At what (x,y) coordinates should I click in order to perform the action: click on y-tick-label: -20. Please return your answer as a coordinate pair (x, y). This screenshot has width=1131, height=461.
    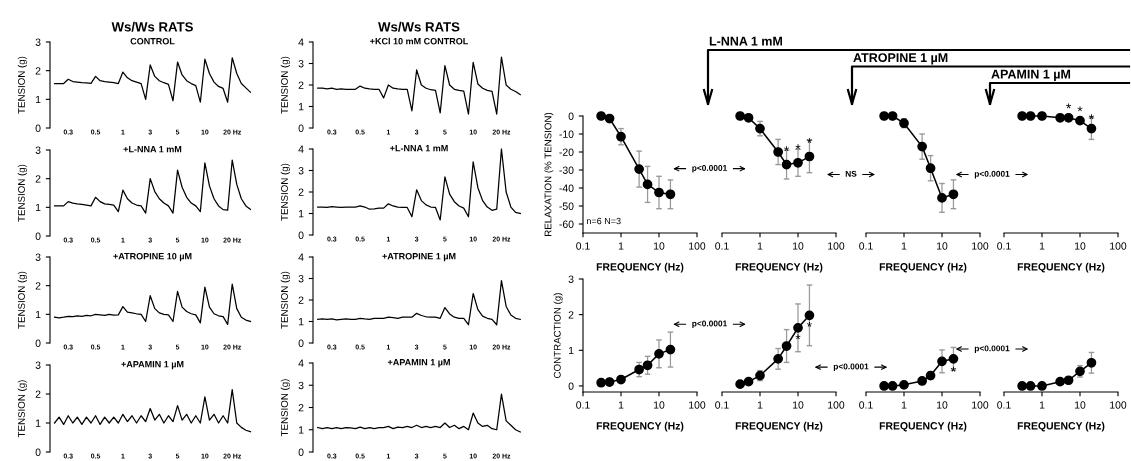
    Looking at the image, I should click on (566, 152).